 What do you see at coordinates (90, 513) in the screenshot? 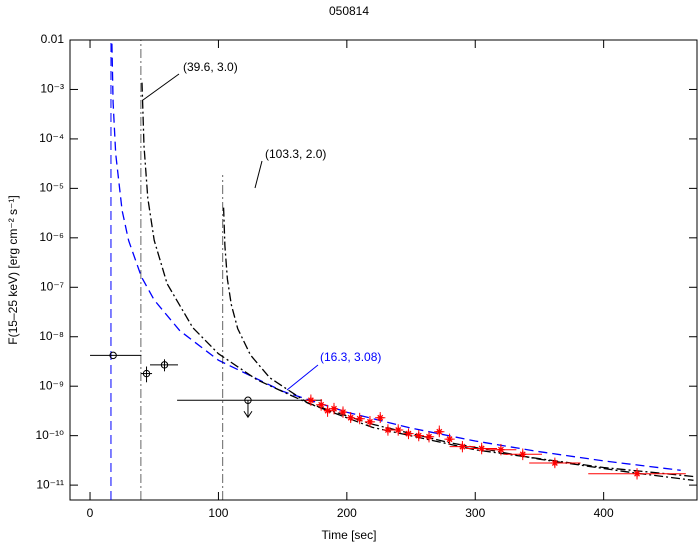
I see `x-tick-label: 0` at bounding box center [90, 513].